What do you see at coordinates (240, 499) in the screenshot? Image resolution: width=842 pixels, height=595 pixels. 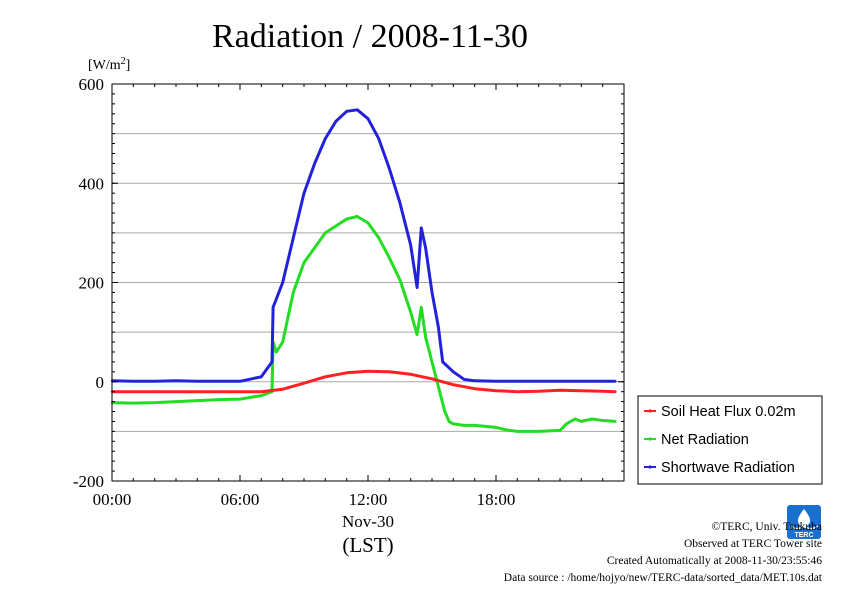 I see `x-tick-label: 06:00` at bounding box center [240, 499].